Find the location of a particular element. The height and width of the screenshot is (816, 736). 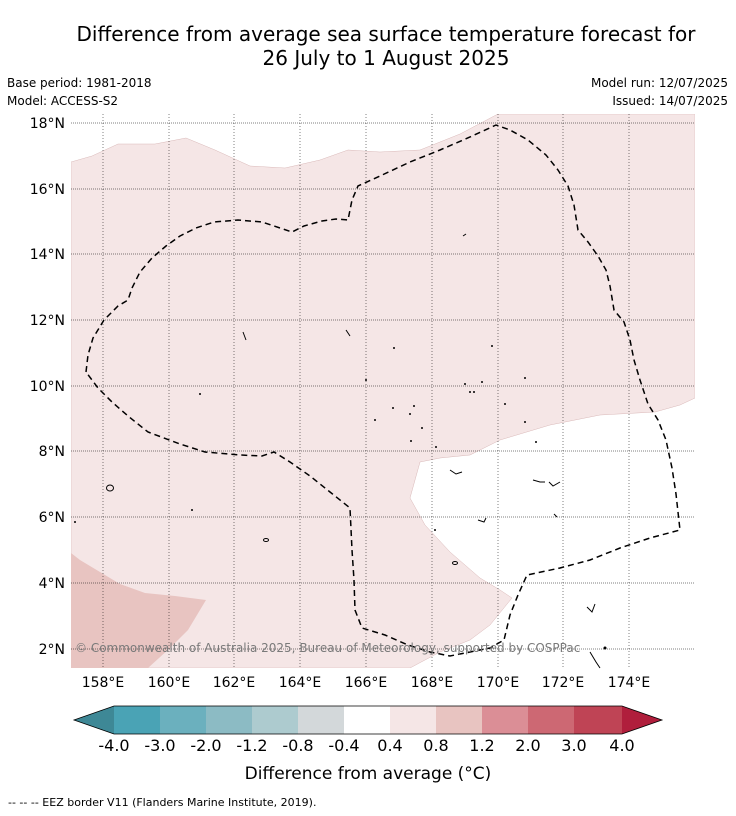

lon-label: 164°E is located at coordinates (300, 683).